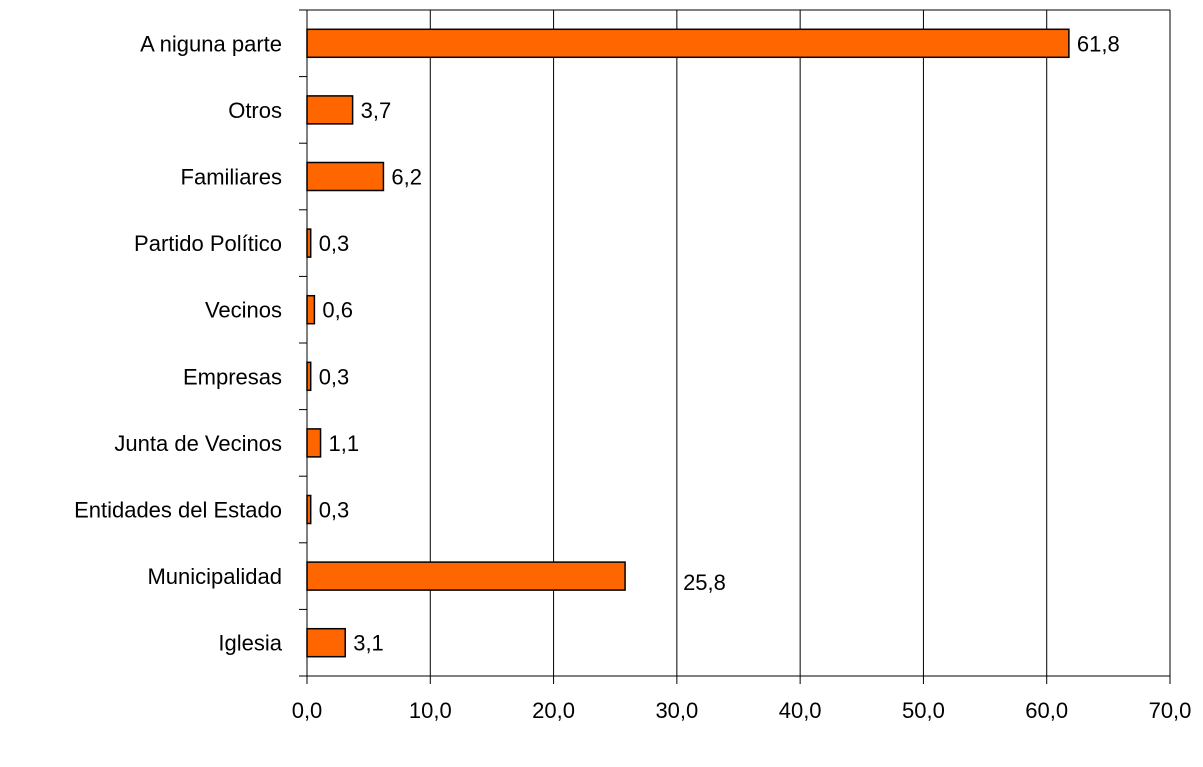  What do you see at coordinates (198, 443) in the screenshot?
I see `category-label: Junta de Vecinos` at bounding box center [198, 443].